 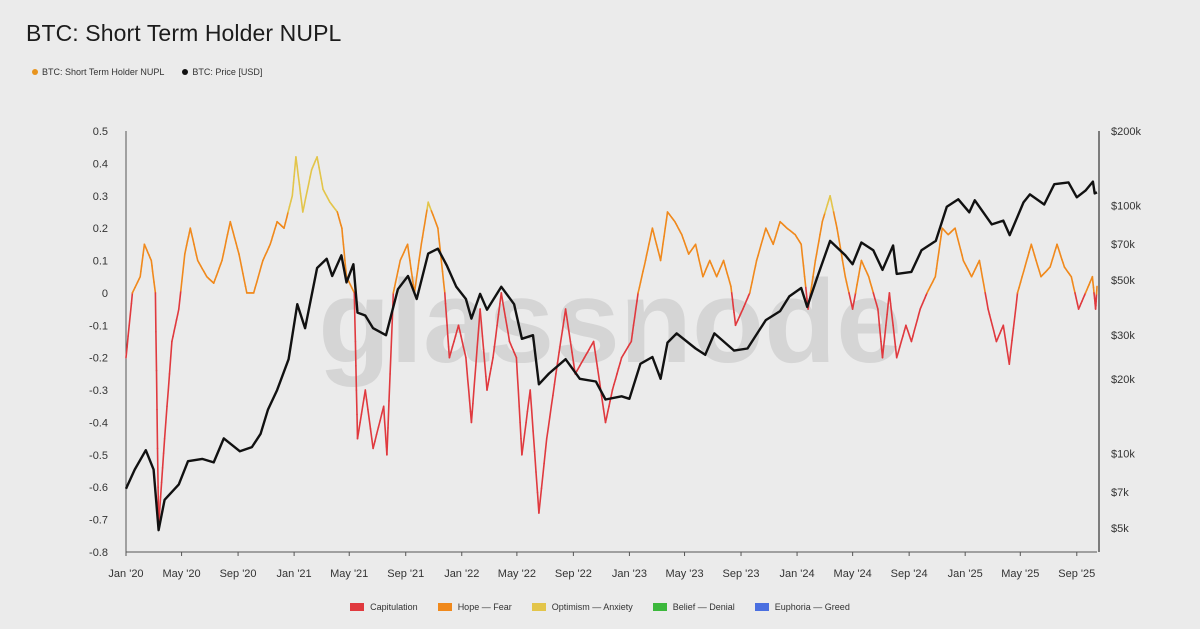 I want to click on zone-legend-capitulation: Capitulation, so click(x=384, y=607).